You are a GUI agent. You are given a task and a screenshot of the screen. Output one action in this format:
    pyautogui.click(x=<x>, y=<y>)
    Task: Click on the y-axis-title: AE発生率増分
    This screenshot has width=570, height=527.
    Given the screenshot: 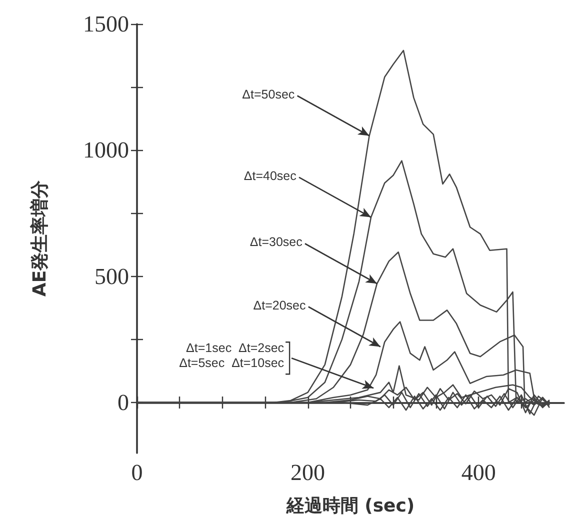 What is the action you would take?
    pyautogui.click(x=39, y=238)
    